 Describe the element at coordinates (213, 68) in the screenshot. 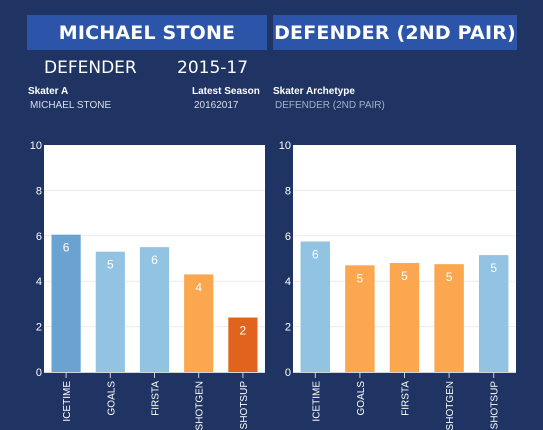

I see `season-range-text: 2015-17` at that location.